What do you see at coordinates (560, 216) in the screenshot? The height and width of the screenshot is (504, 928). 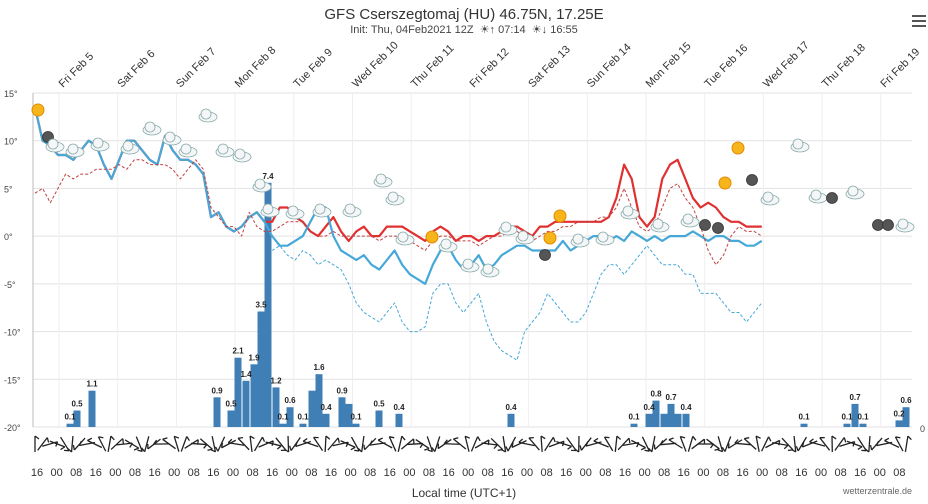 I see `sun-icon` at bounding box center [560, 216].